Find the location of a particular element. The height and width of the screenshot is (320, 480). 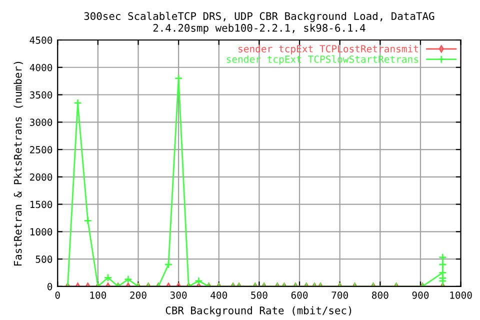

y-tick-label: 500 is located at coordinates (44, 259).